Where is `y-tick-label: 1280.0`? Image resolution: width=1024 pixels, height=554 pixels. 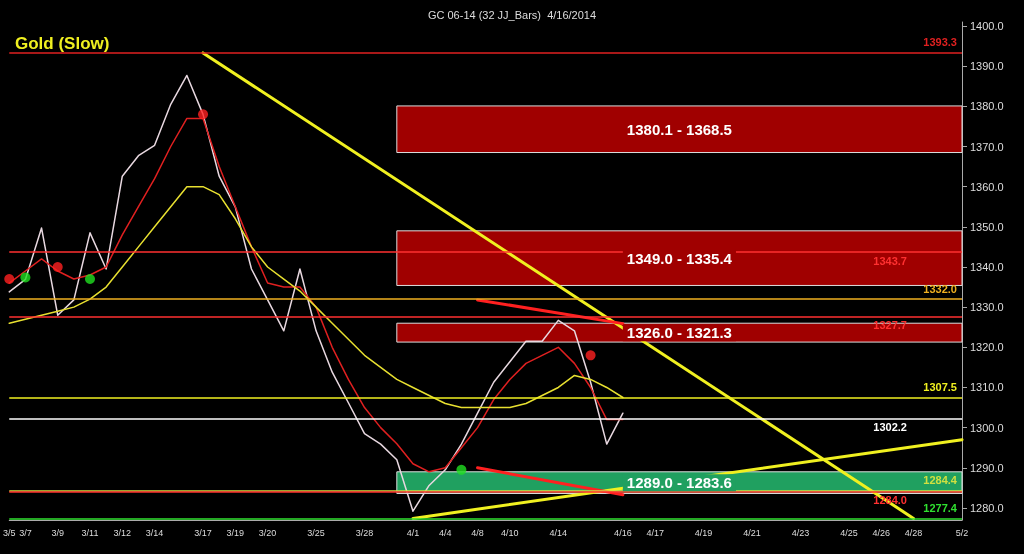 y-tick-label: 1280.0 is located at coordinates (987, 507).